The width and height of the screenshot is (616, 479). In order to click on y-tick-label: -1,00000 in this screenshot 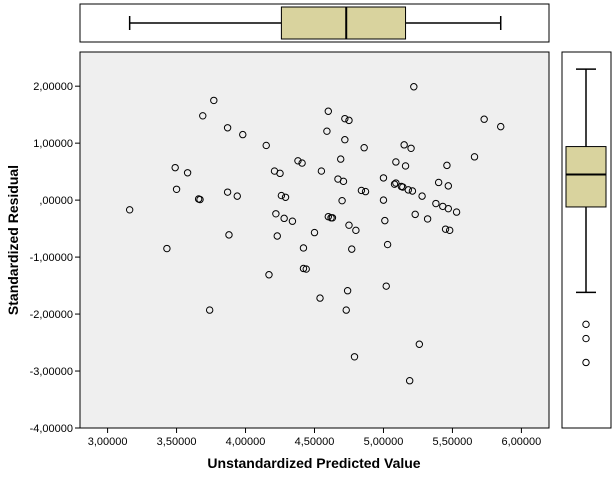, I will do `click(51, 258)`.